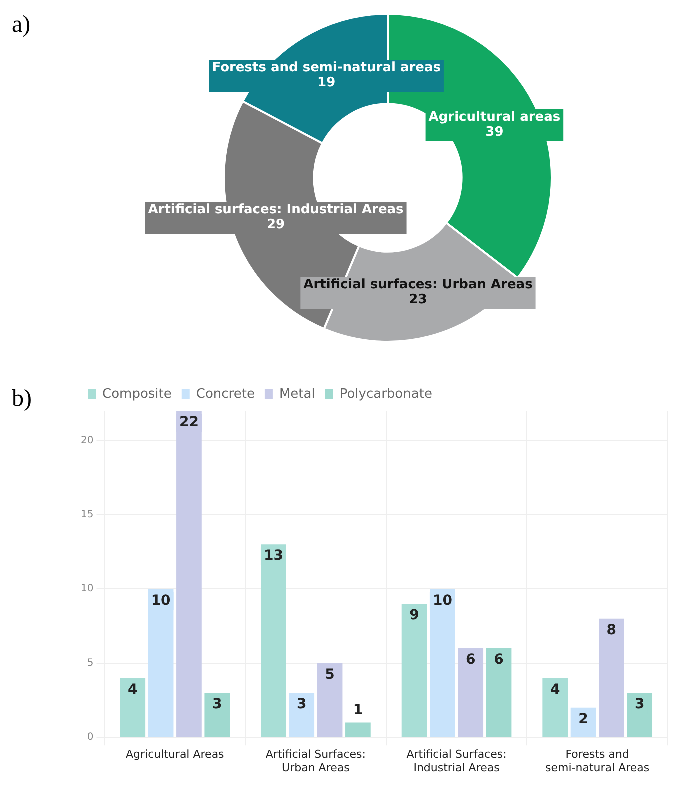 The width and height of the screenshot is (689, 790). Describe the element at coordinates (327, 68) in the screenshot. I see `slice-label: Forests and semi-natural areas` at that location.